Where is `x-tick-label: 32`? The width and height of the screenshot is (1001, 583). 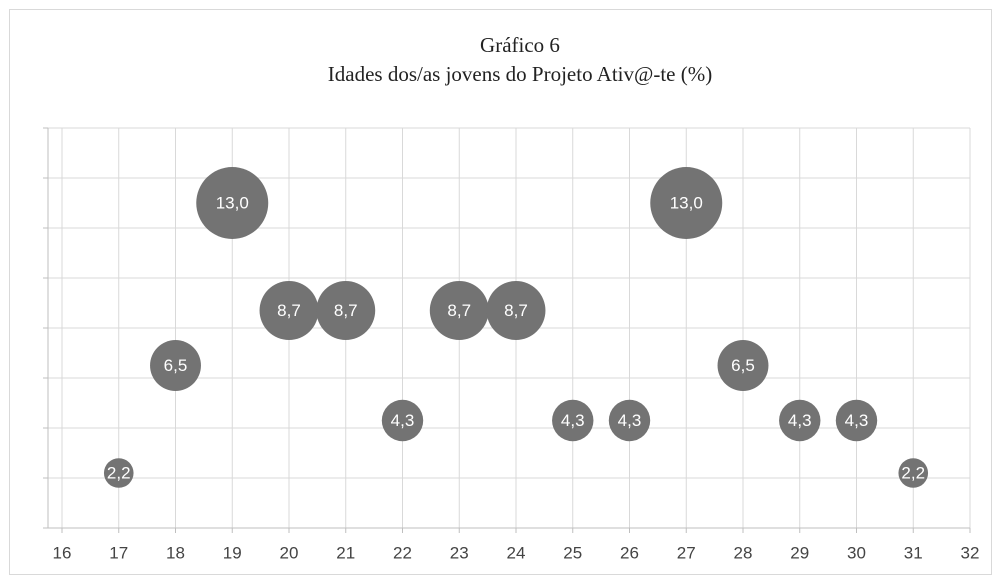 x-tick-label: 32 is located at coordinates (970, 552).